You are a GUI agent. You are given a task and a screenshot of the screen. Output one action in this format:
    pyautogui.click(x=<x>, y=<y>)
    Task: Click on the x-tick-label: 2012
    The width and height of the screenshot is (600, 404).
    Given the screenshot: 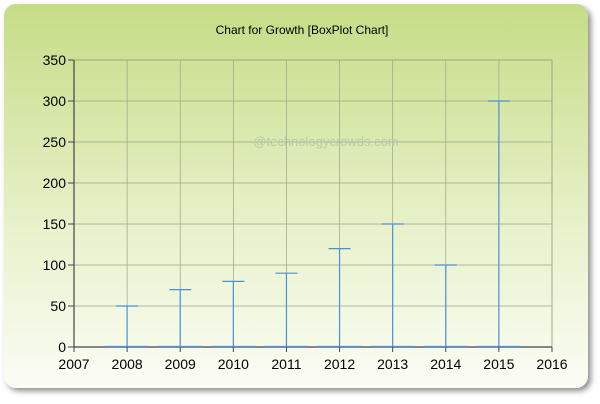 What is the action you would take?
    pyautogui.click(x=339, y=364)
    